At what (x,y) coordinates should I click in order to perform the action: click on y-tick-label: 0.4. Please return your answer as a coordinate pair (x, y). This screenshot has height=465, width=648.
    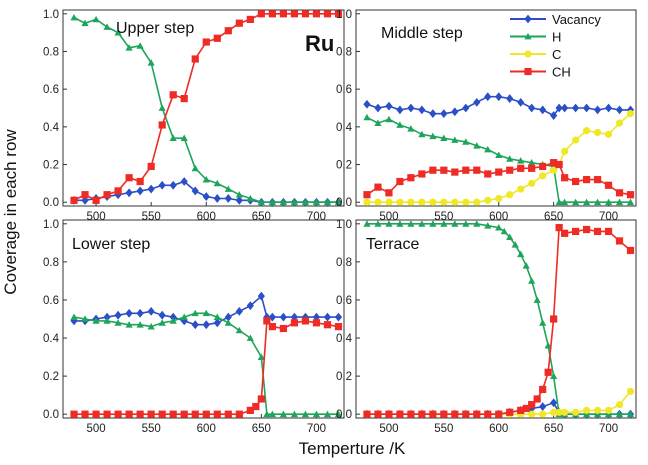
    Looking at the image, I should click on (344, 128).